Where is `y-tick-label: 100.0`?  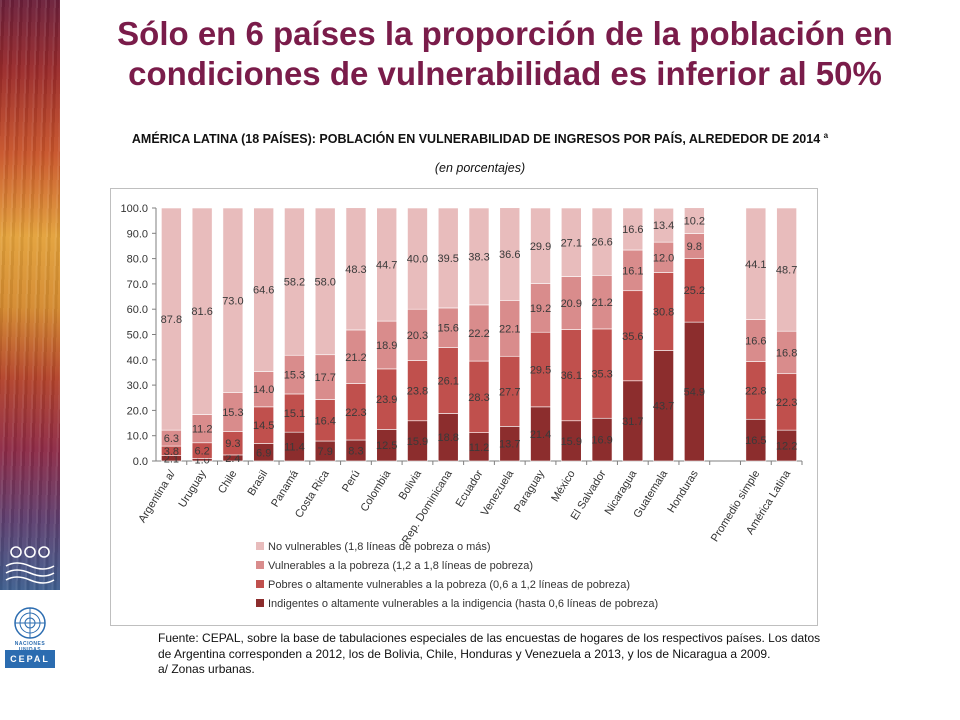
y-tick-label: 100.0 is located at coordinates (134, 209).